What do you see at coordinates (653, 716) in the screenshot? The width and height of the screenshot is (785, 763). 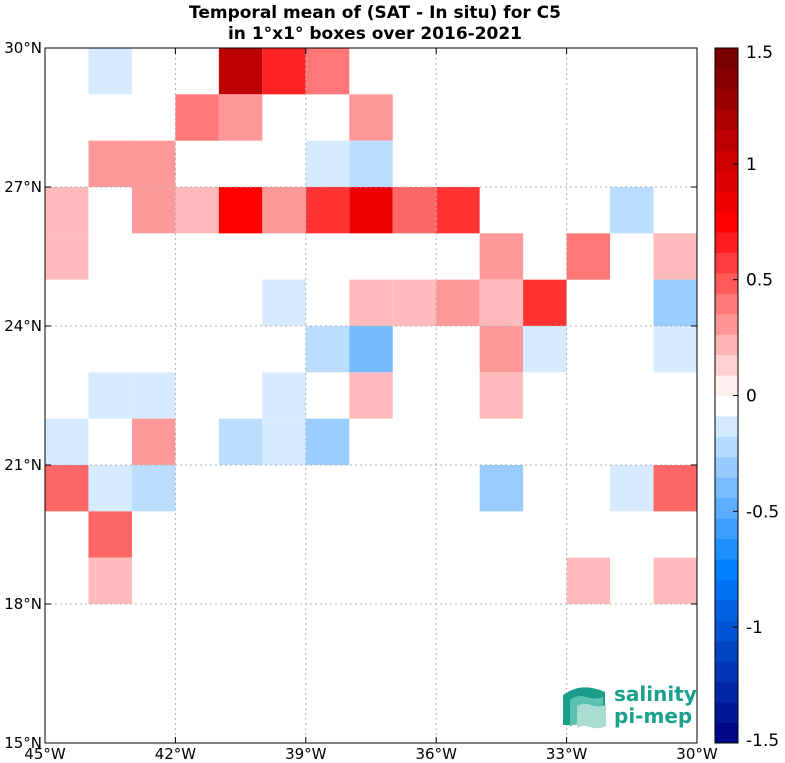 I see `logo-text-line2: pi-mep` at bounding box center [653, 716].